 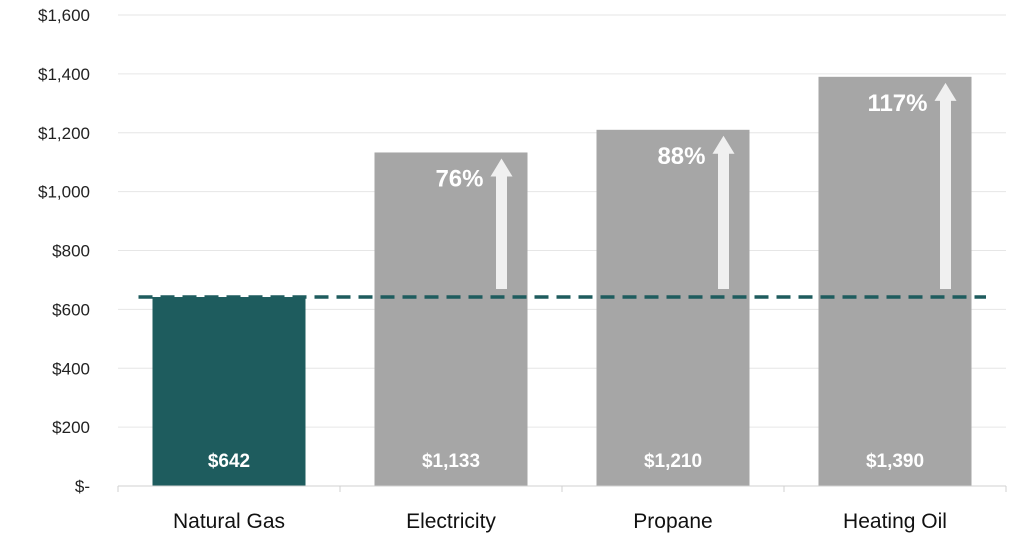 I want to click on y-tick-label: $1,200, so click(x=64, y=133).